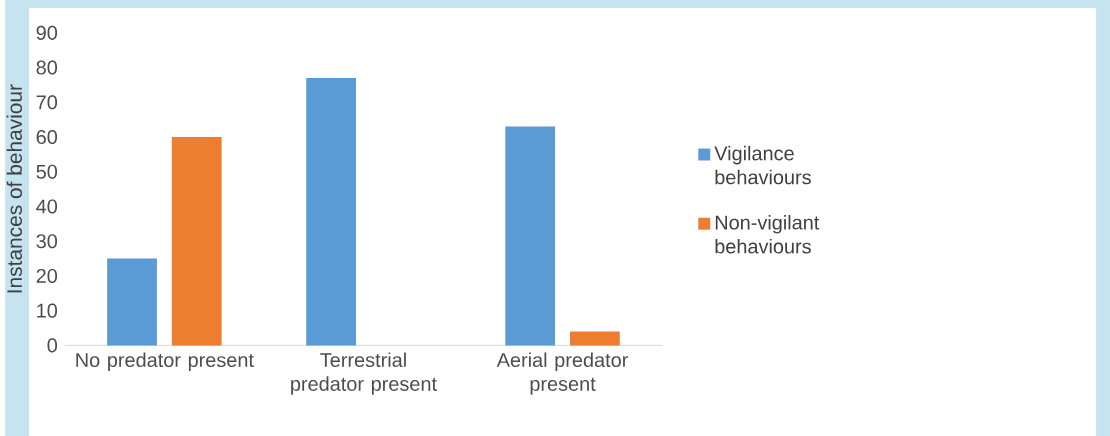 This screenshot has height=436, width=1110. I want to click on legend-label: Non-vigilant behaviours, so click(767, 234).